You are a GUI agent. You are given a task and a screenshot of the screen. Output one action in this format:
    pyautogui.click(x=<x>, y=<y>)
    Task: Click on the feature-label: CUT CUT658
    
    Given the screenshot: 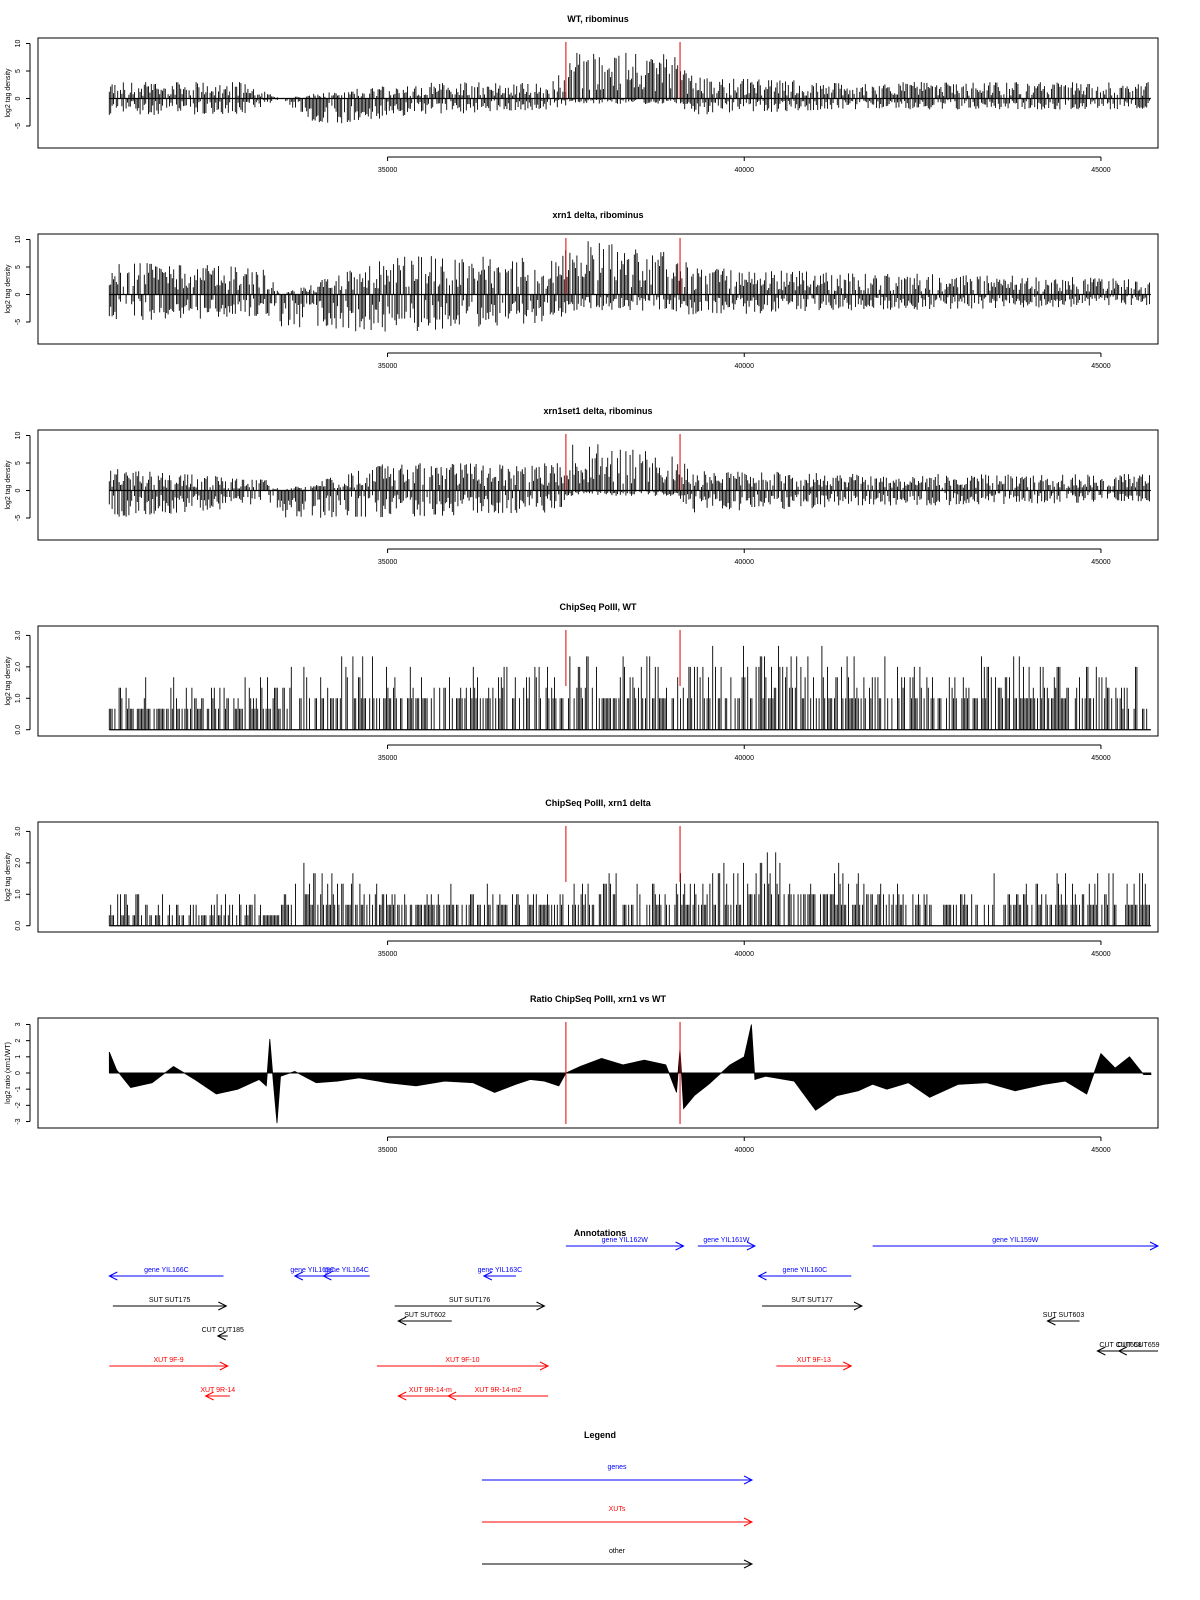 What is the action you would take?
    pyautogui.click(x=1120, y=1345)
    